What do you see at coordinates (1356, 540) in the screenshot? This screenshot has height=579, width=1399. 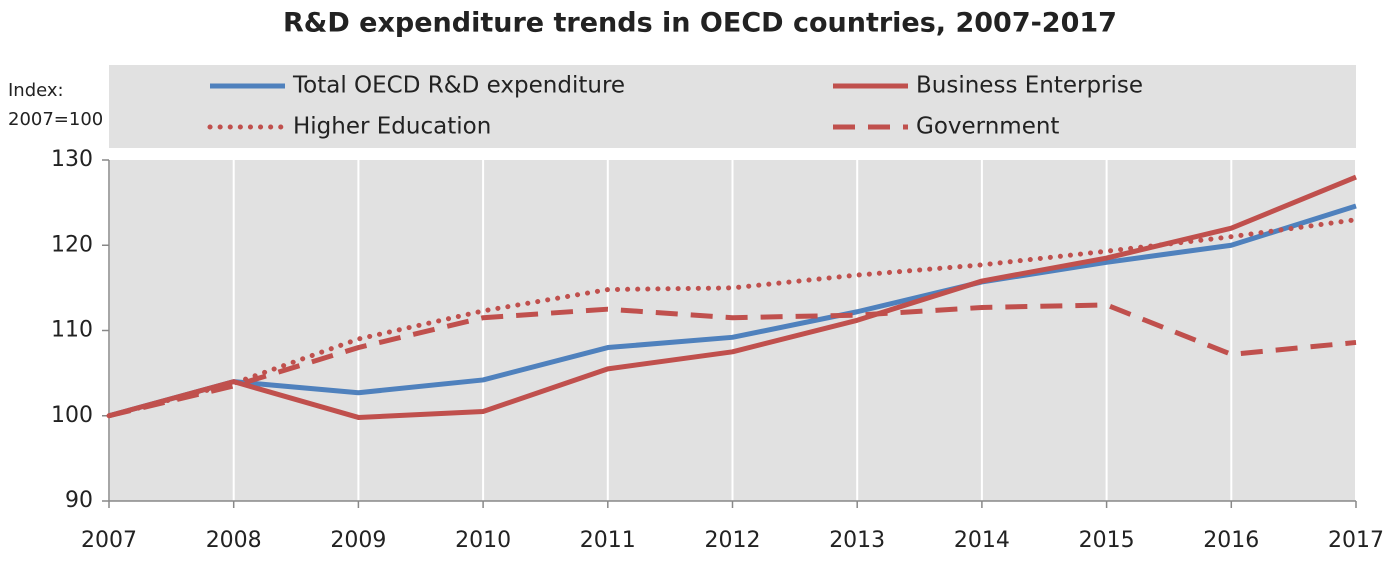 I see `x-tick-label: 2017` at bounding box center [1356, 540].